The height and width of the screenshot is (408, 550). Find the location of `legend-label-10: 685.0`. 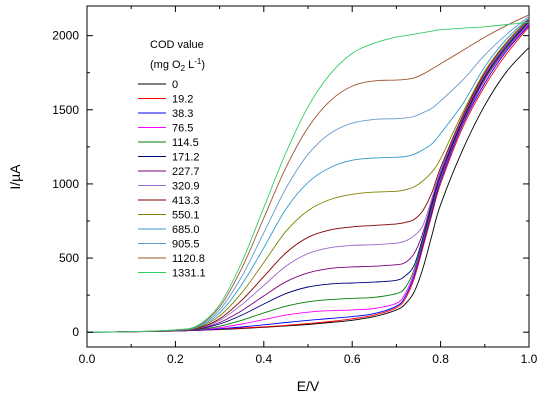

legend-label-10: 685.0 is located at coordinates (186, 230).